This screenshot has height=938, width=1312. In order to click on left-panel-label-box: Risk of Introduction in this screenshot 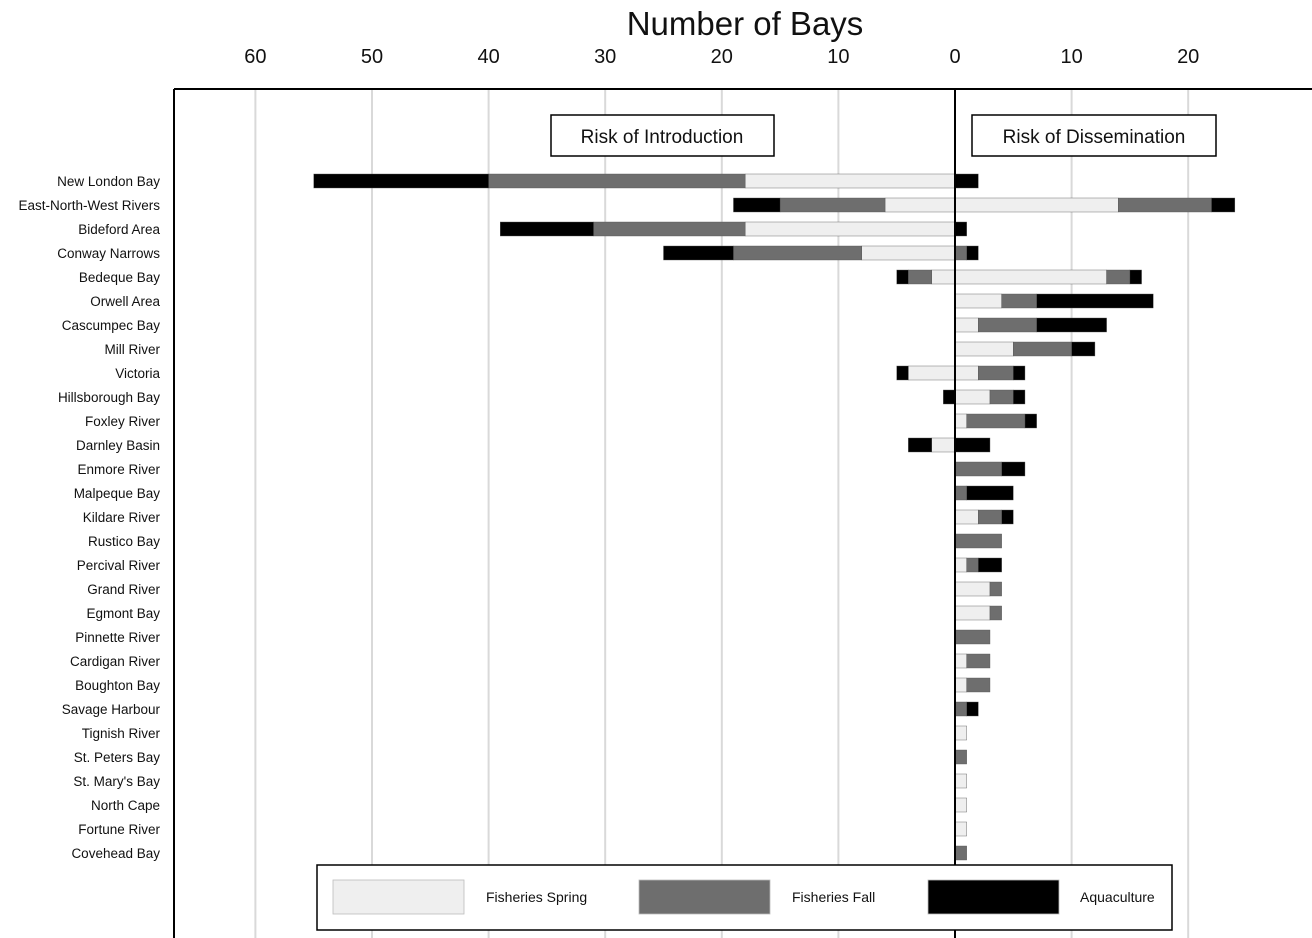, I will do `click(662, 135)`.